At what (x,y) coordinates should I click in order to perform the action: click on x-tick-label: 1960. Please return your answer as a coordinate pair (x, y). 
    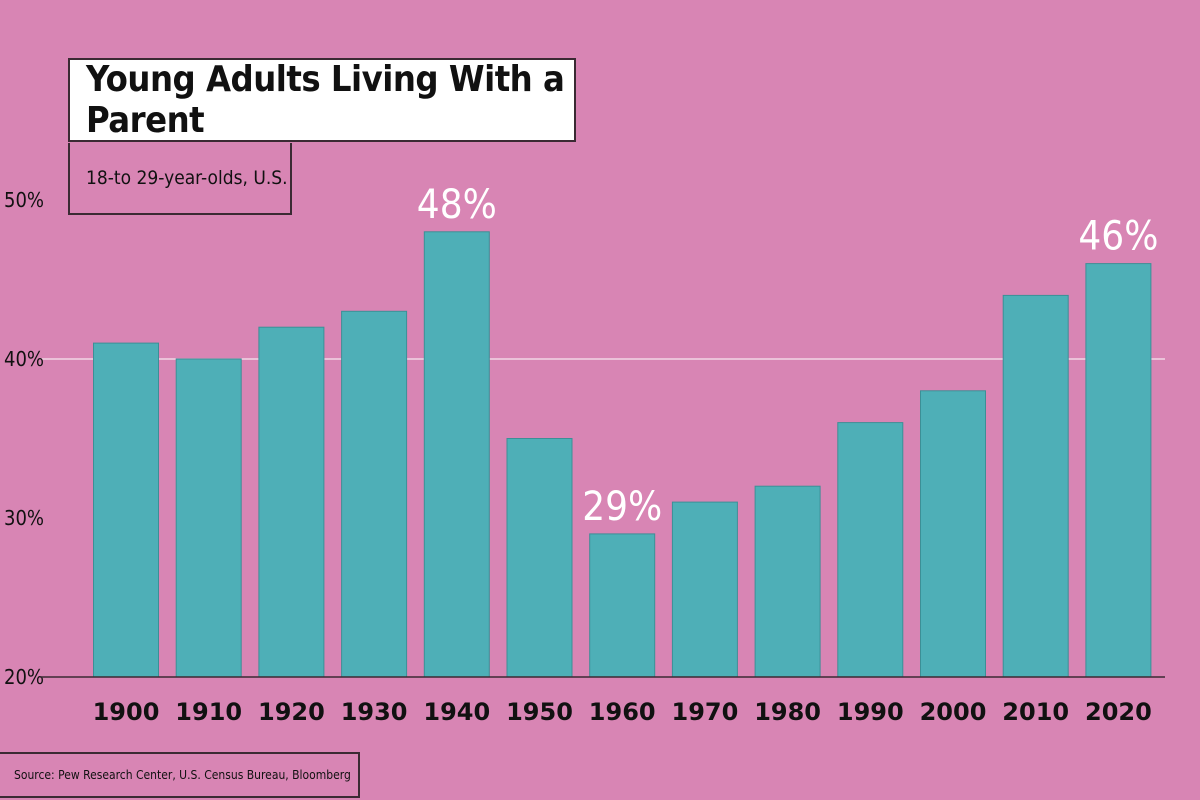
    Looking at the image, I should click on (622, 712).